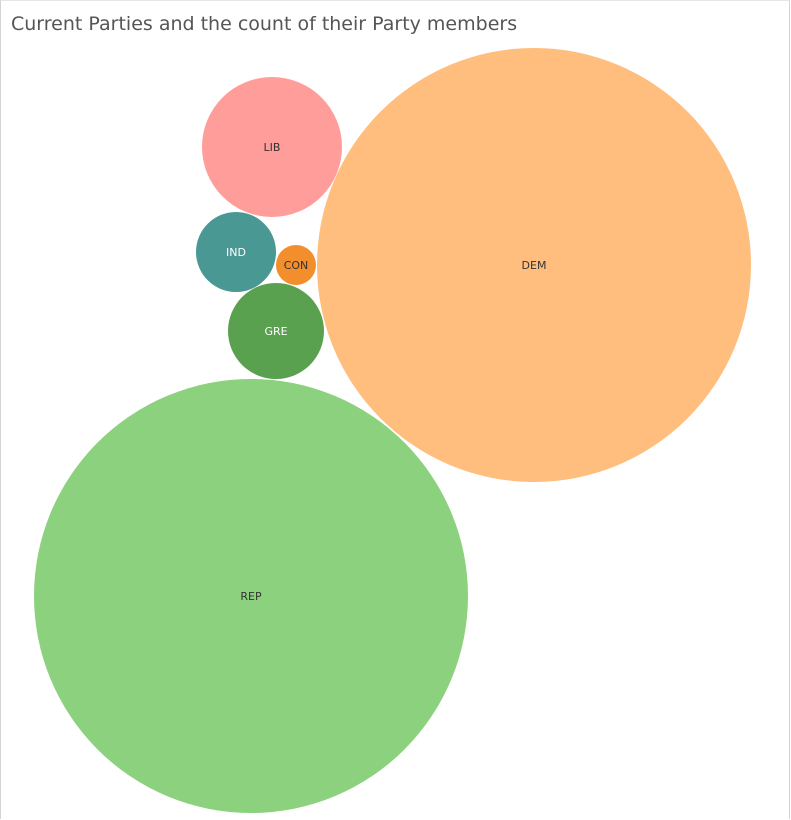 The width and height of the screenshot is (791, 820). I want to click on bubble-label-ind: IND, so click(236, 252).